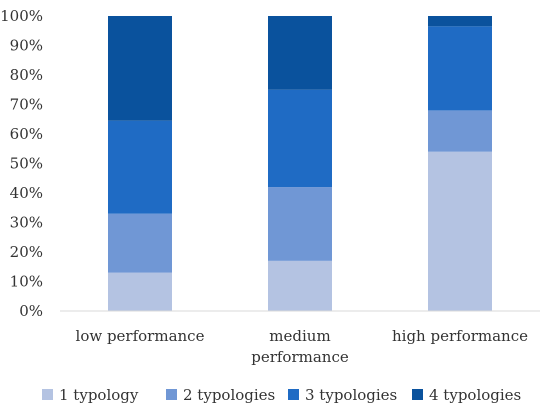  I want to click on x-tick-label: low performance, so click(140, 336).